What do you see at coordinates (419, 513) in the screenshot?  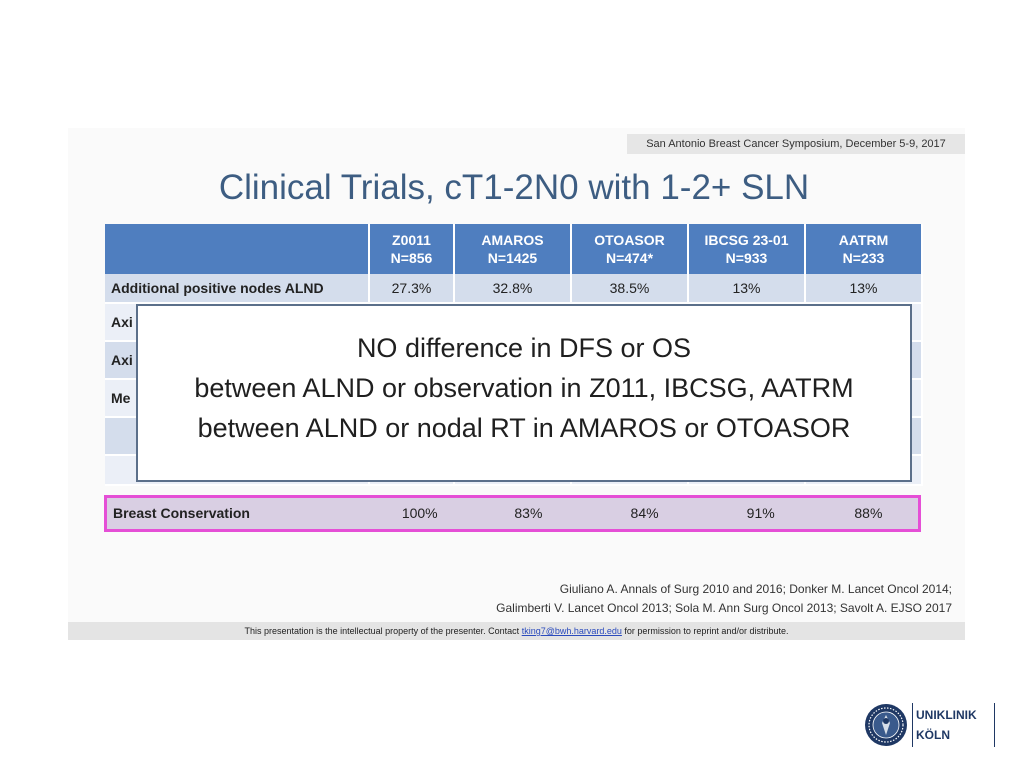 I see `table-cell: 100%` at bounding box center [419, 513].